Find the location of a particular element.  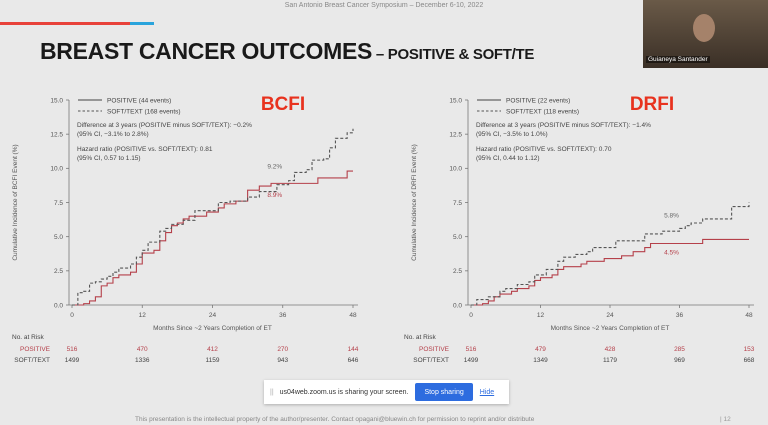

risk-value: 1179 is located at coordinates (610, 360).